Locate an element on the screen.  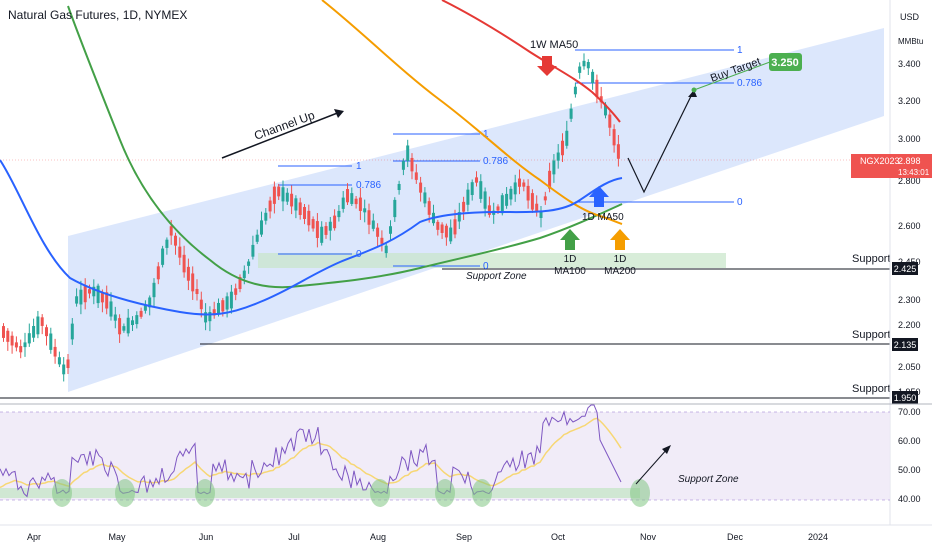
rsi-tick-label: 60.00 is located at coordinates (909, 441).